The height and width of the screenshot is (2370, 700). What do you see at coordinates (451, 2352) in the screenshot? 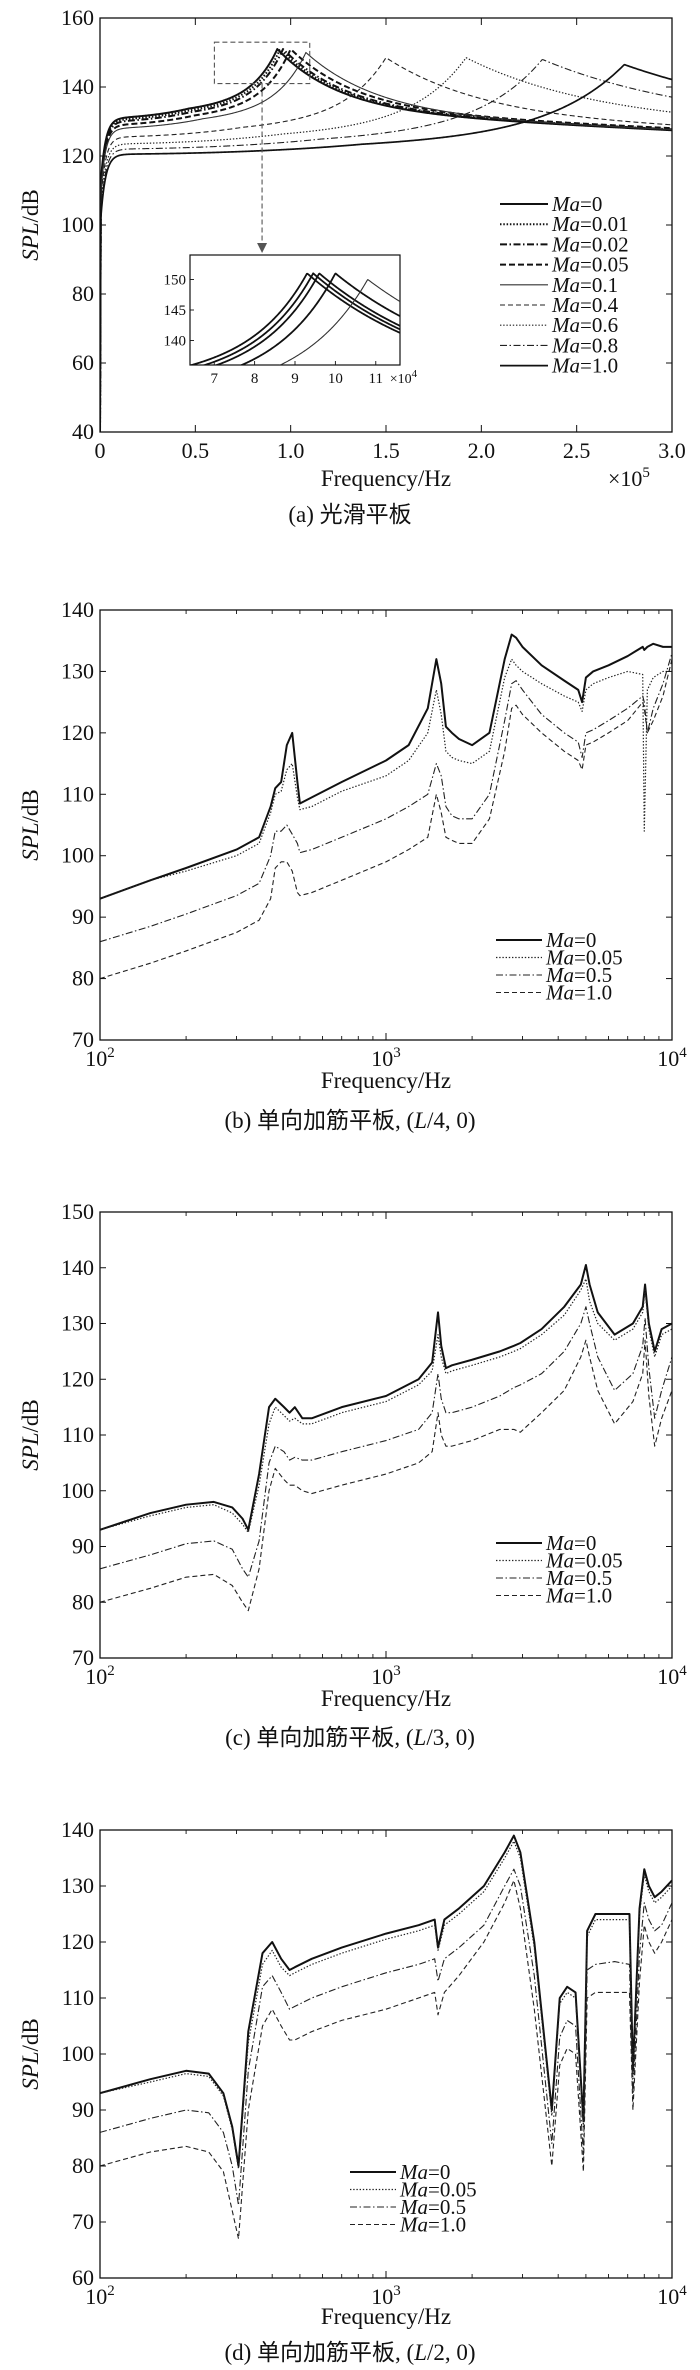
I see `subtitle-suffix: /2, 0)` at bounding box center [451, 2352].